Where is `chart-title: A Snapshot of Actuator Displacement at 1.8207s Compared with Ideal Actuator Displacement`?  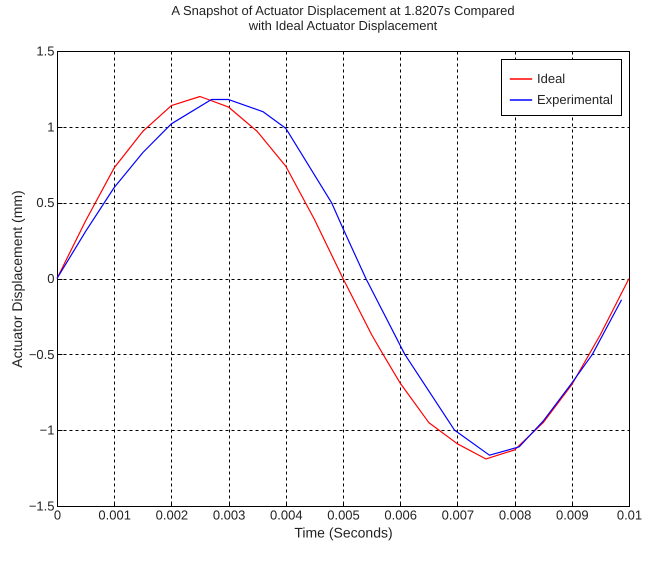
chart-title: A Snapshot of Actuator Displacement at 1.8207s Compared with Ideal Actuator Displacement is located at coordinates (343, 18).